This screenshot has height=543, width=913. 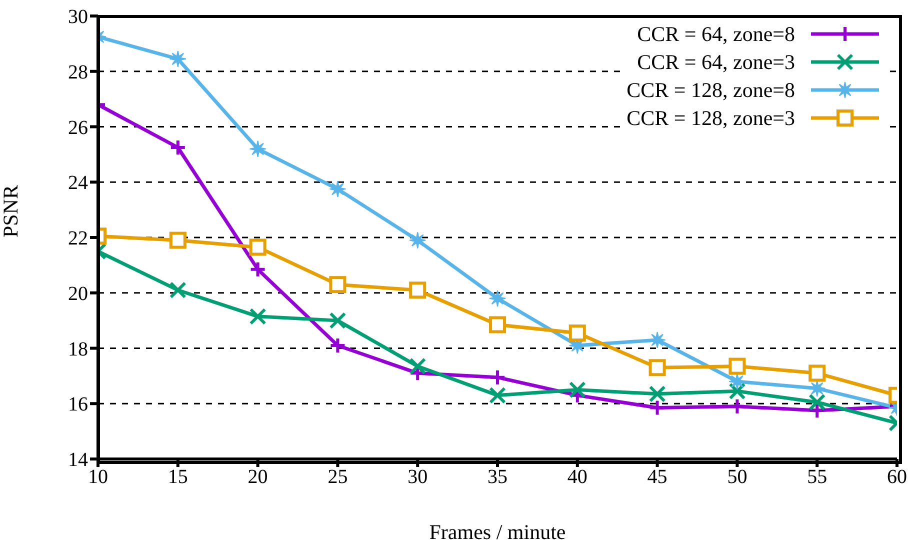 I want to click on x-tick-label: 45, so click(x=657, y=477).